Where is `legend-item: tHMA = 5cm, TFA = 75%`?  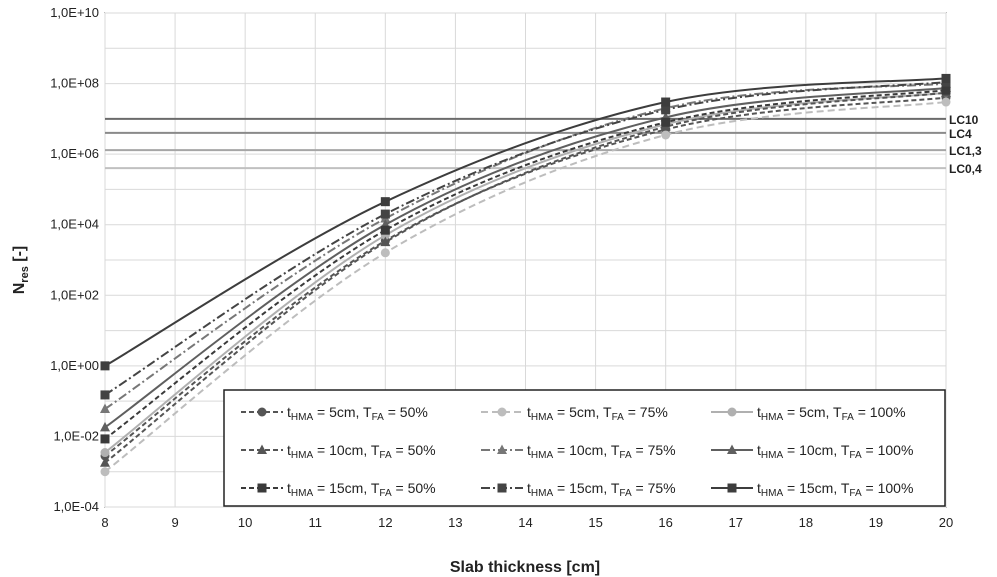 legend-item: tHMA = 5cm, TFA = 75% is located at coordinates (574, 413).